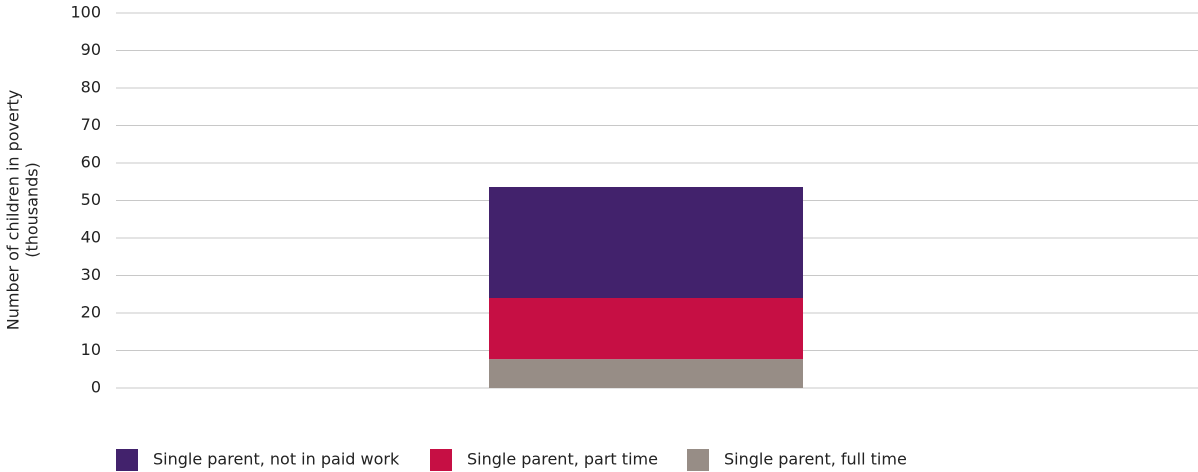 The width and height of the screenshot is (1198, 472). What do you see at coordinates (13, 210) in the screenshot?
I see `y-axis-label: Number of children in poverty` at bounding box center [13, 210].